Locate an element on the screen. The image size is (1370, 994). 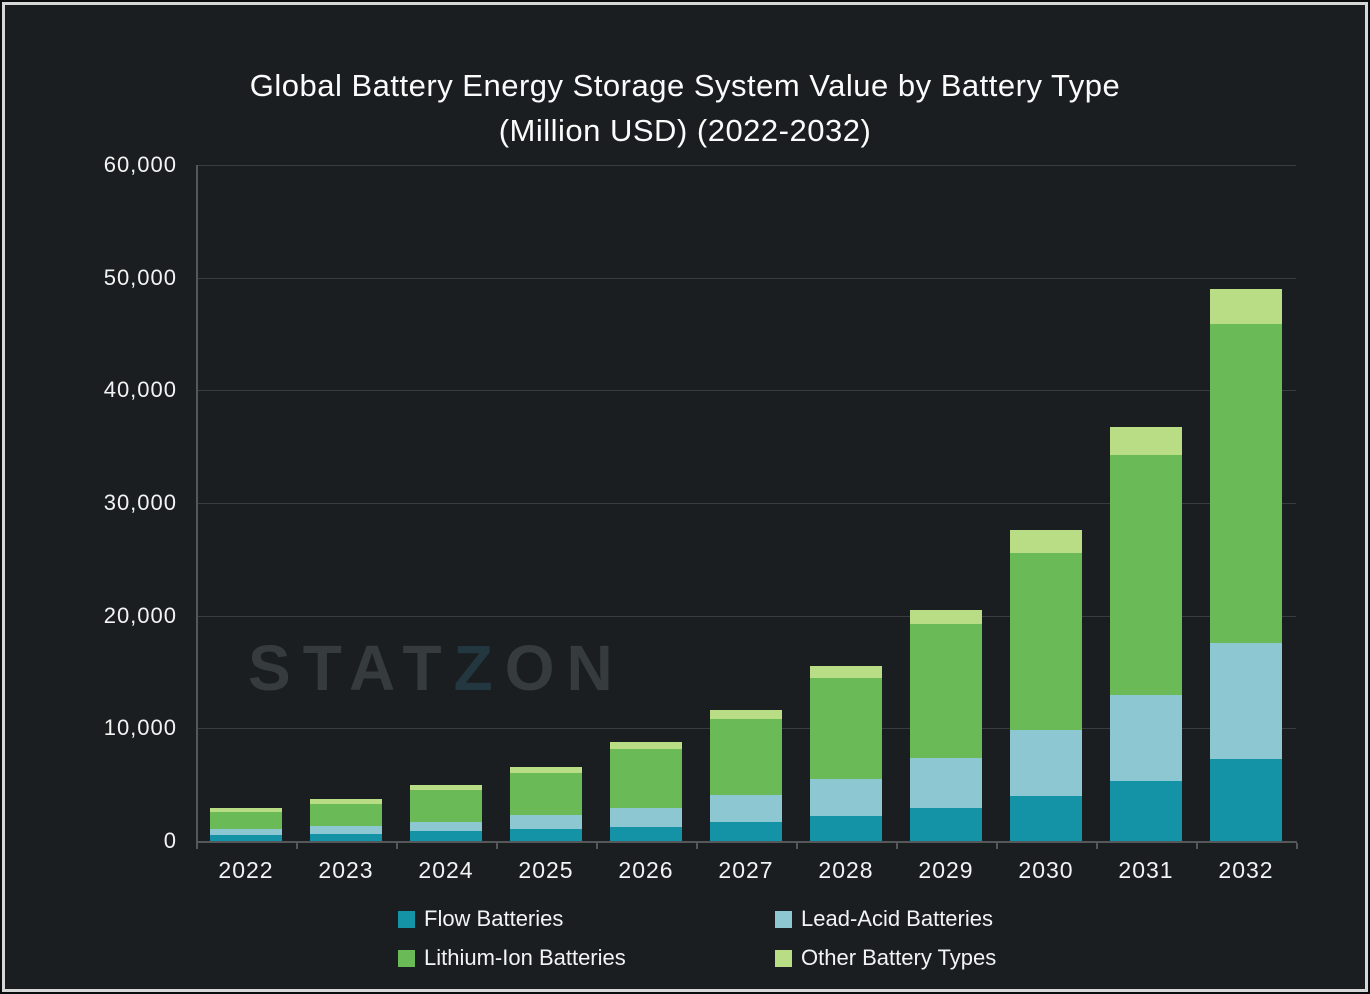
bar-2025 is located at coordinates (546, 804).